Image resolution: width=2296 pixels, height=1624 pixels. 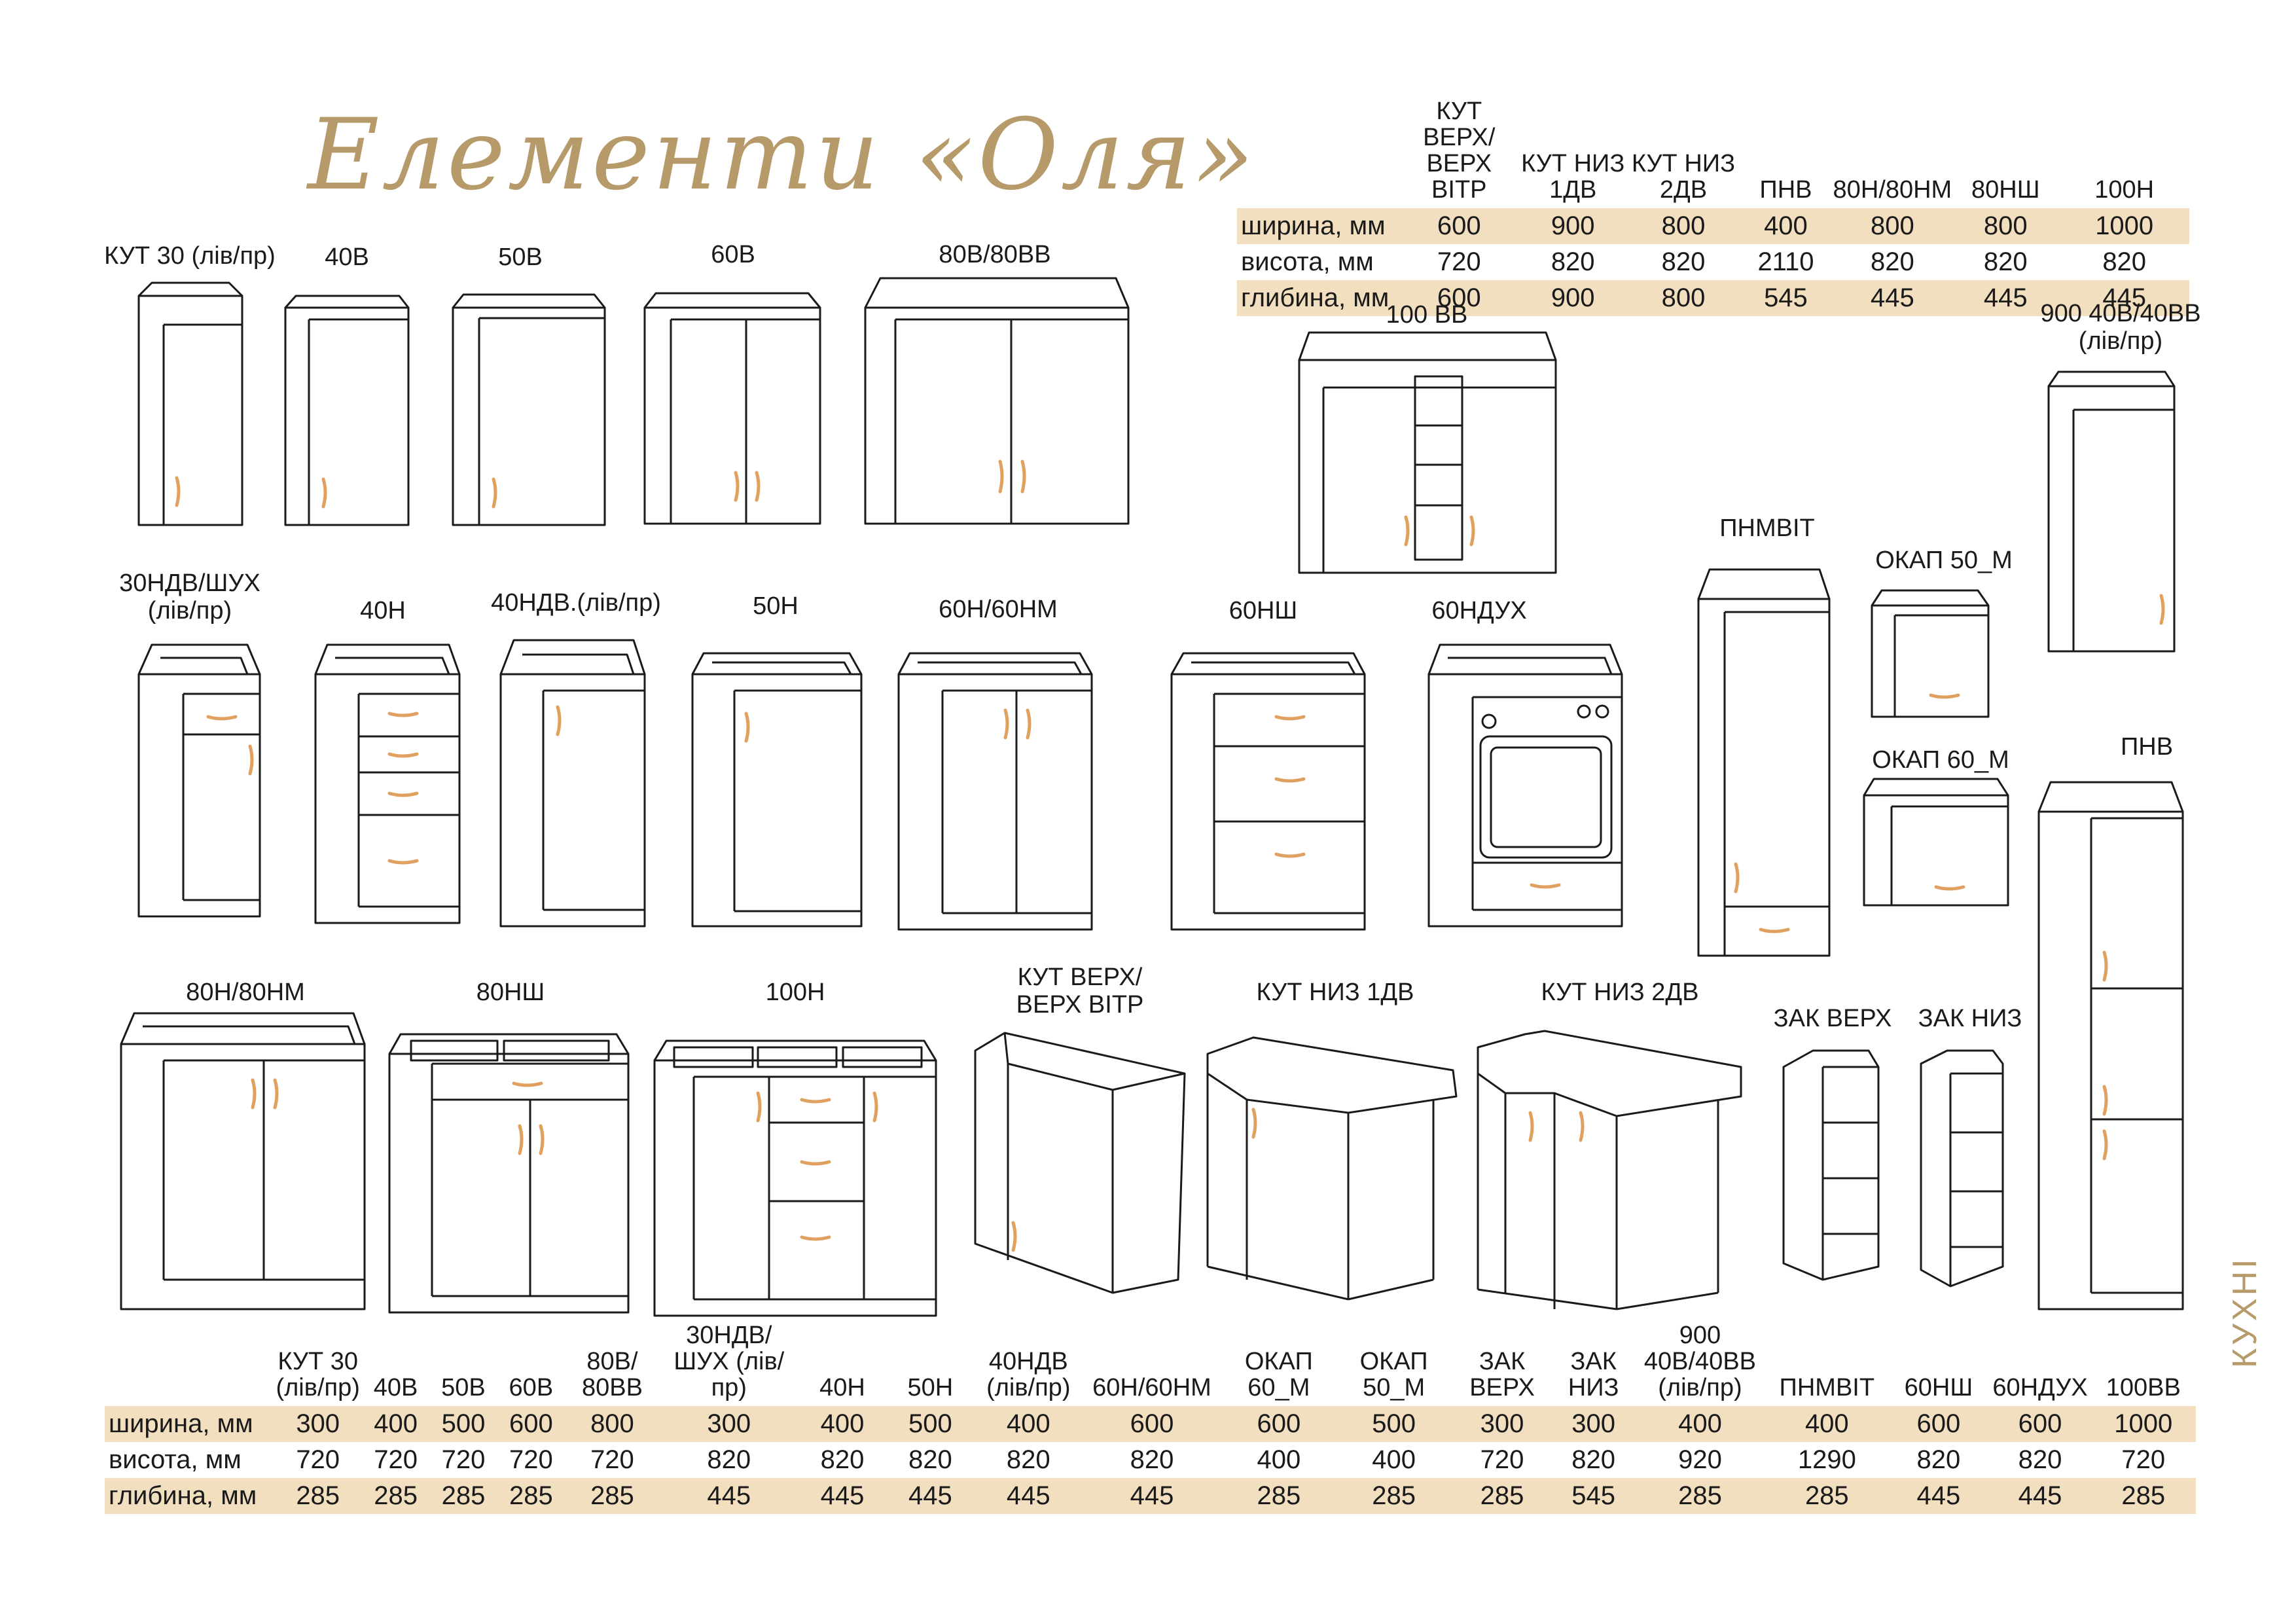 I want to click on item-label-60n: 60Н/60НМ, so click(x=998, y=609).